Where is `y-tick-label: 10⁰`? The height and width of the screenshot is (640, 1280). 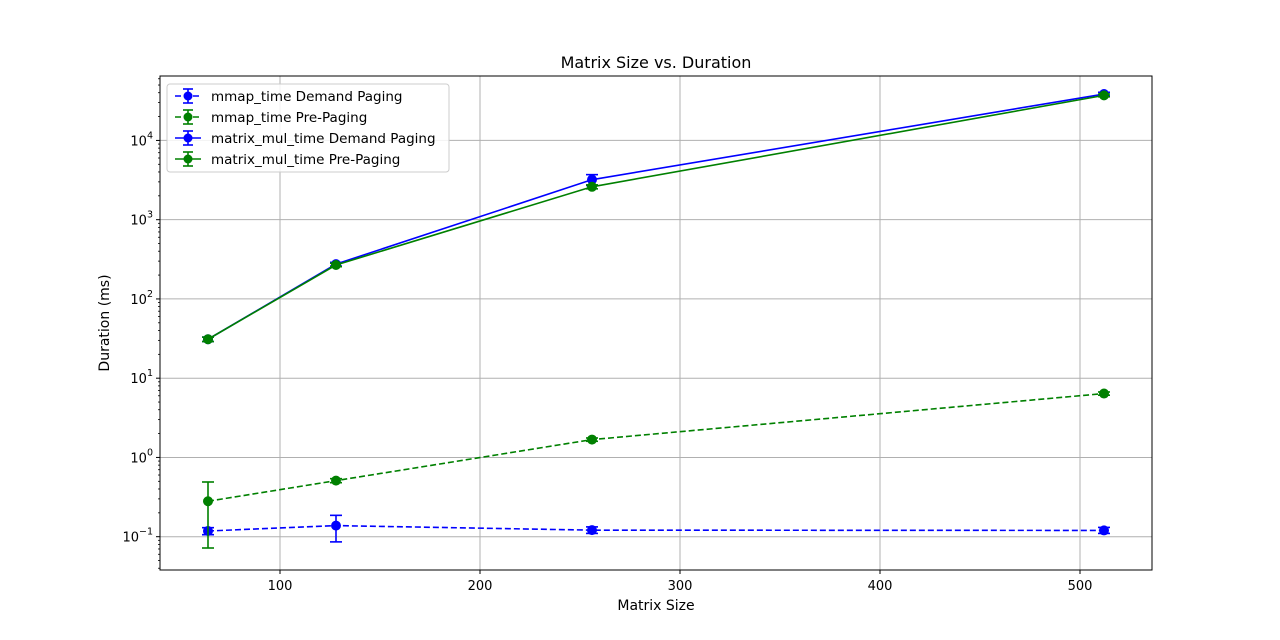 y-tick-label: 10⁰ is located at coordinates (141, 456).